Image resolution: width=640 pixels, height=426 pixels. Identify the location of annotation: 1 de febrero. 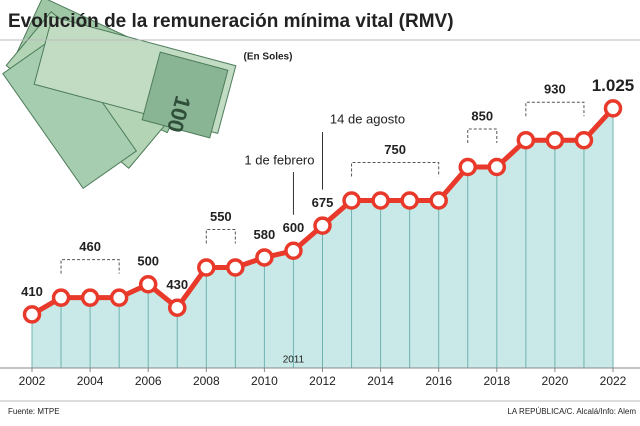
(279, 159).